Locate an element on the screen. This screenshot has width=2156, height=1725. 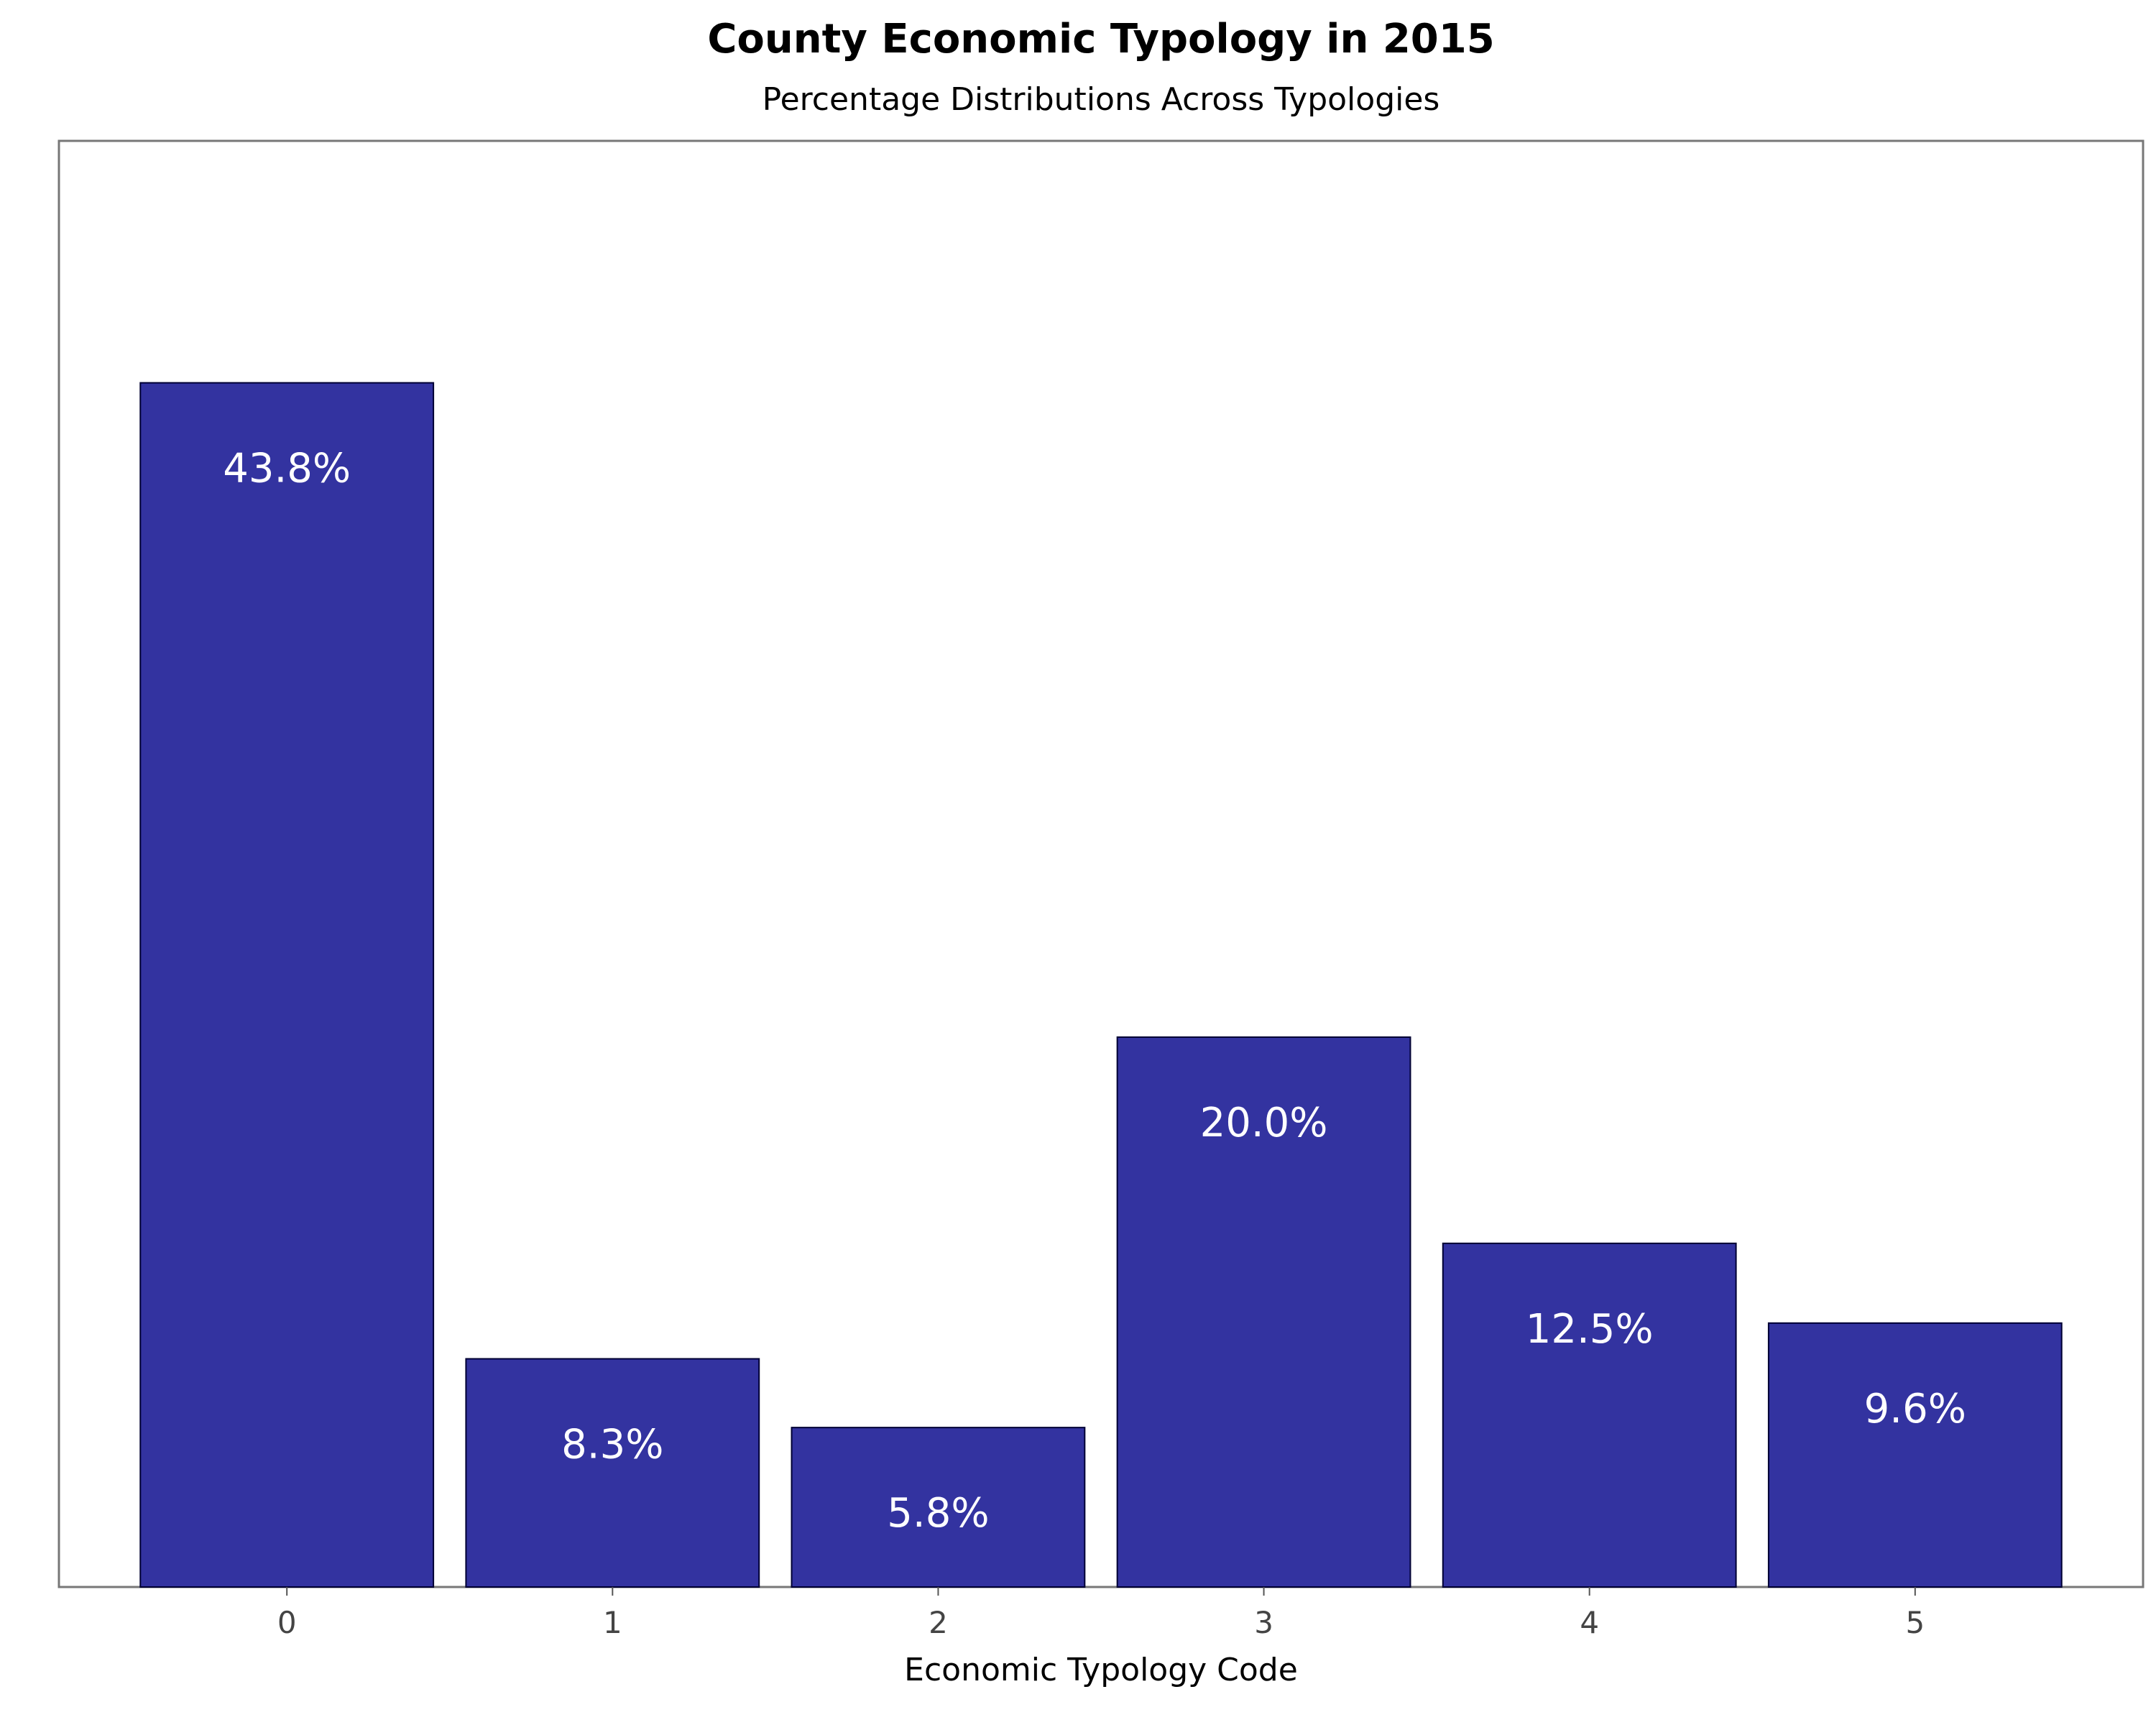
x-tick-label-0: 0 is located at coordinates (287, 1622).